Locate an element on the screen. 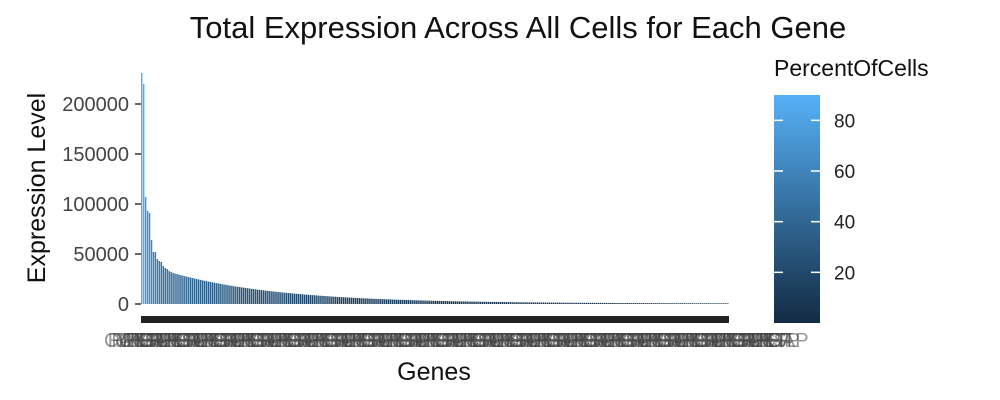  y-tick-label: 0 is located at coordinates (123, 305).